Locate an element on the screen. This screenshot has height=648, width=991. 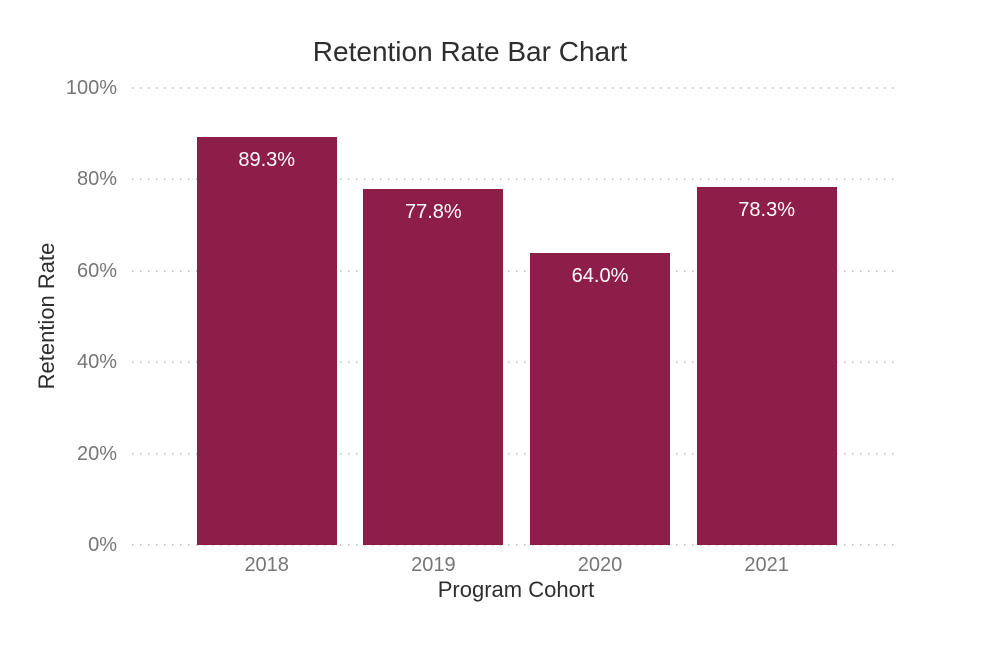
bar-2020 is located at coordinates (600, 398).